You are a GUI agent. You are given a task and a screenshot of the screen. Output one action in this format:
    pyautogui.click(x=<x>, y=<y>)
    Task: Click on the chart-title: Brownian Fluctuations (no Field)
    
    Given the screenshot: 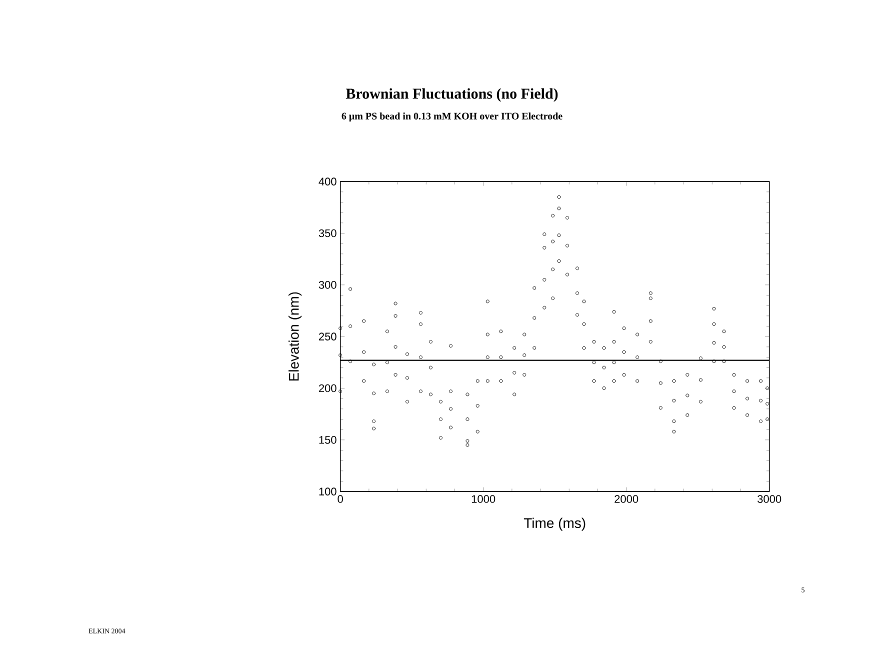 What is the action you would take?
    pyautogui.click(x=452, y=95)
    